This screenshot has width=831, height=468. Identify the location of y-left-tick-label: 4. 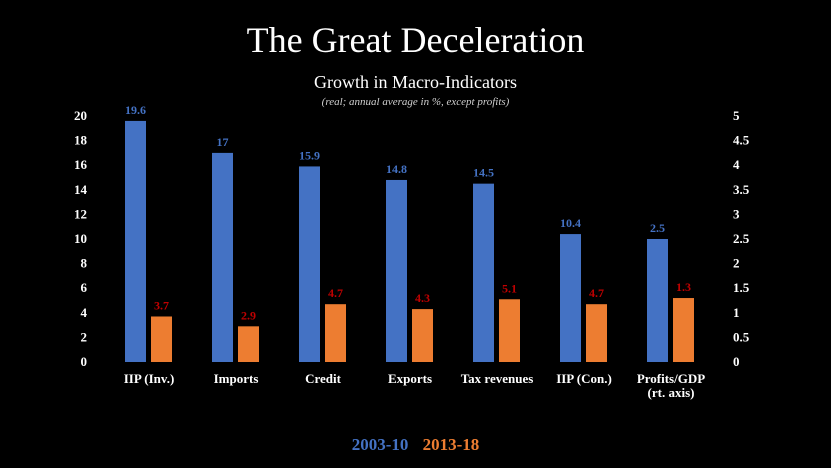
(84, 312).